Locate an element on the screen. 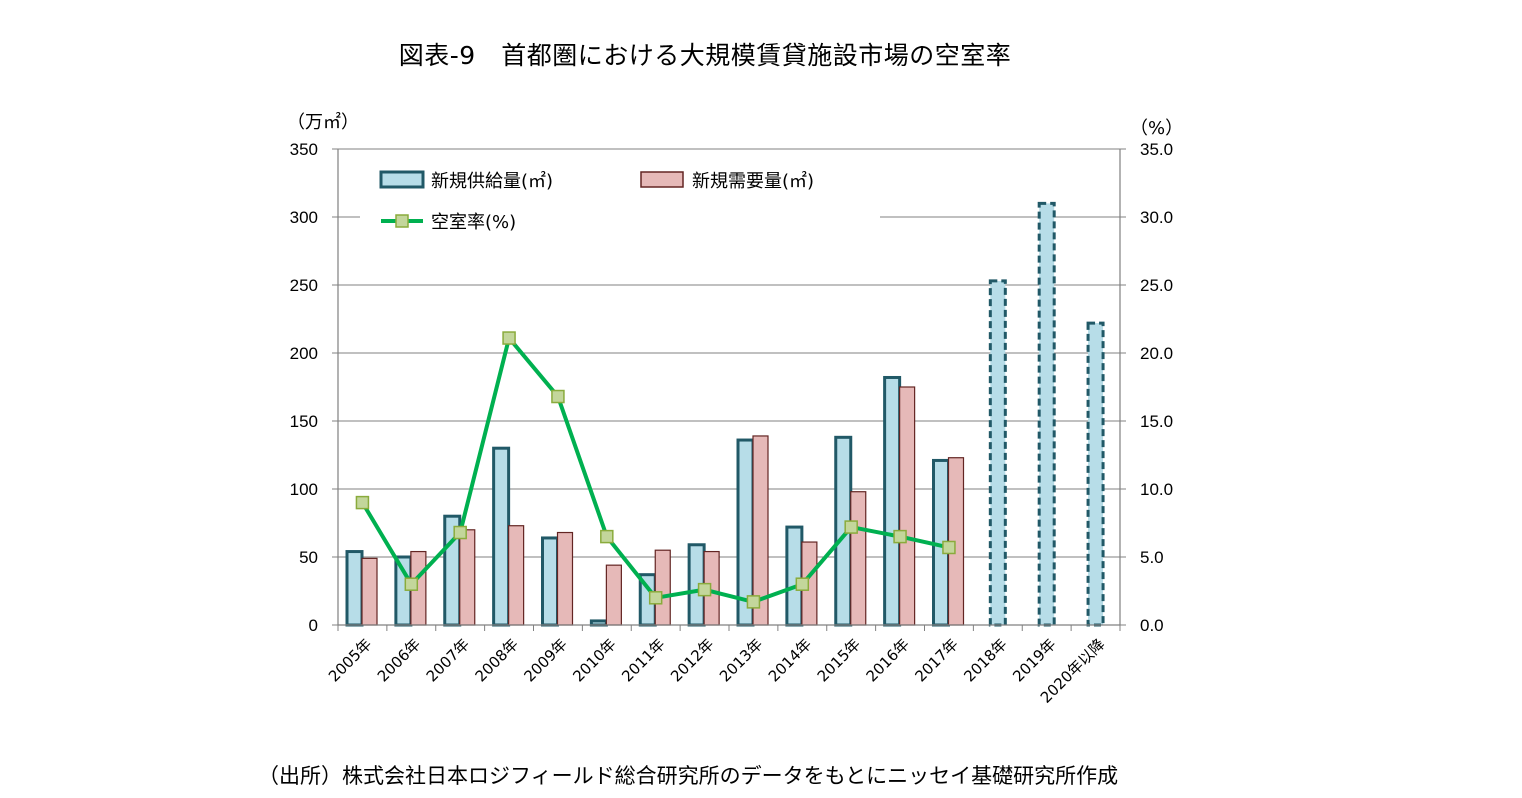  x-axis-tick-label: 2017年 is located at coordinates (936, 660).